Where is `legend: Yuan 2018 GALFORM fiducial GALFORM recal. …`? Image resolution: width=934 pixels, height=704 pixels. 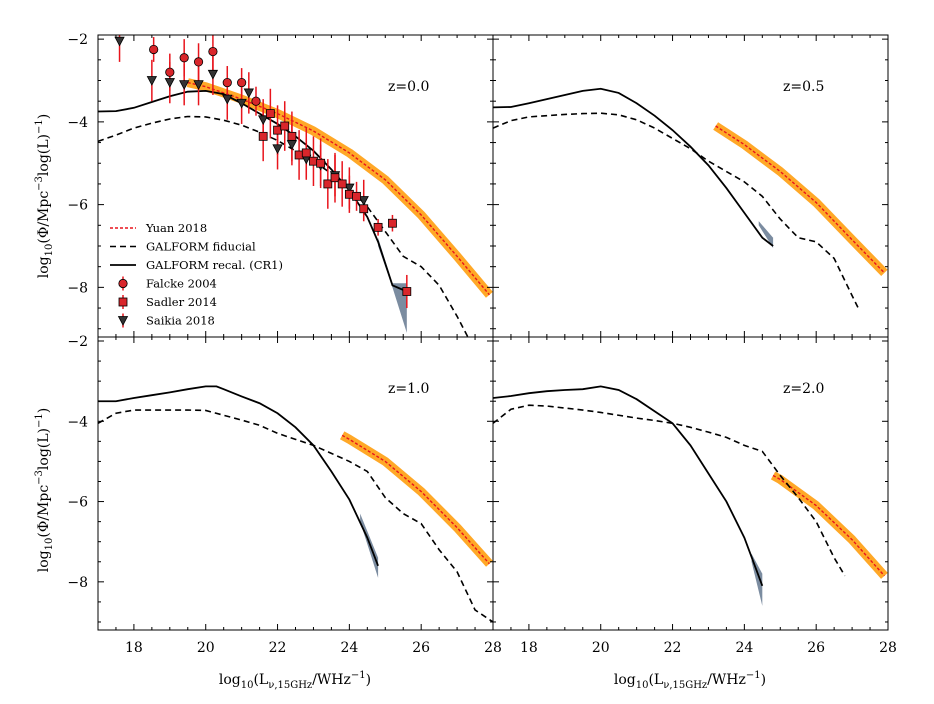 legend: Yuan 2018 GALFORM fiducial GALFORM recal. … is located at coordinates (196, 274).